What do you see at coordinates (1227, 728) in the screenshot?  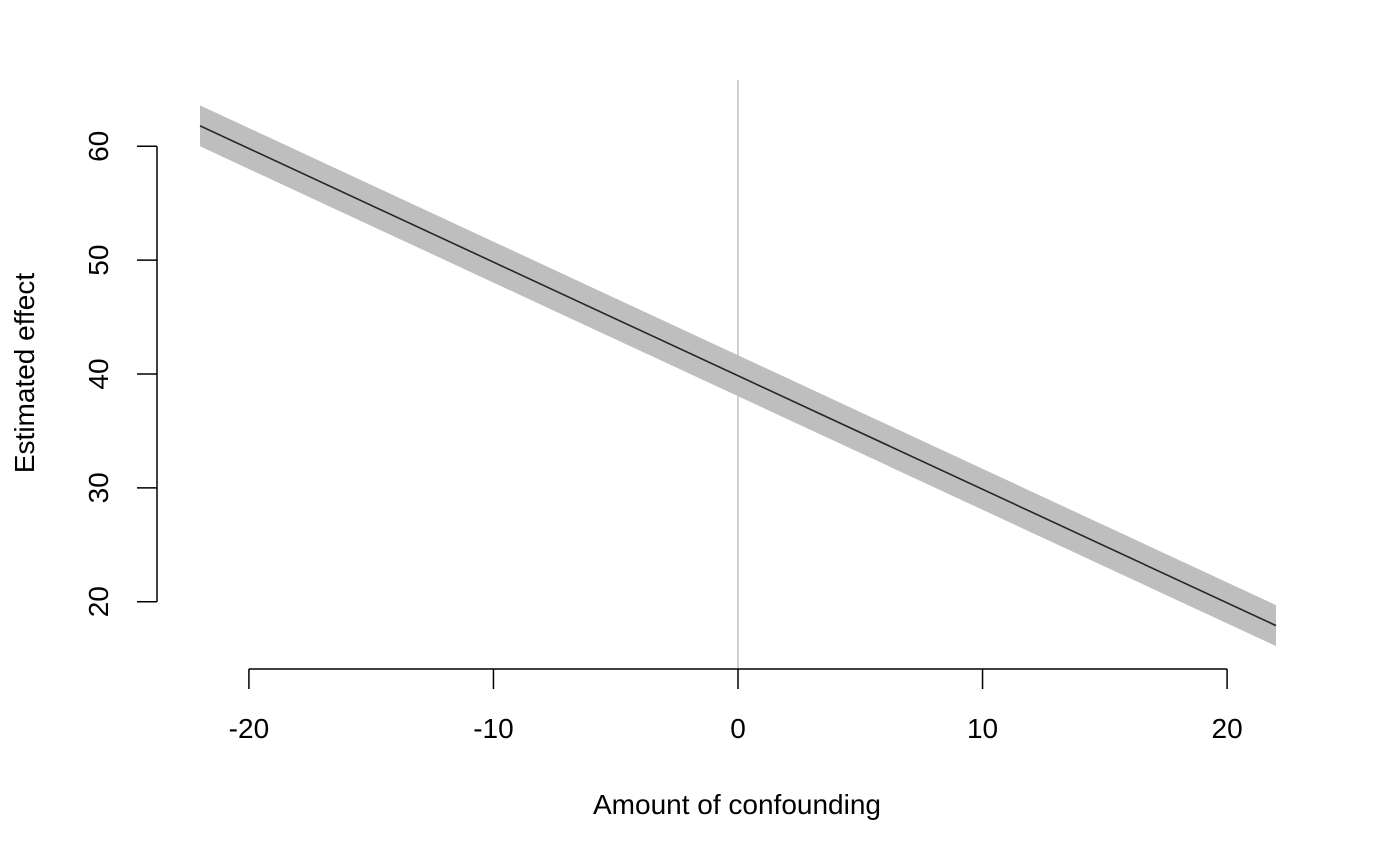 I see `x-tick-label: 20` at bounding box center [1227, 728].